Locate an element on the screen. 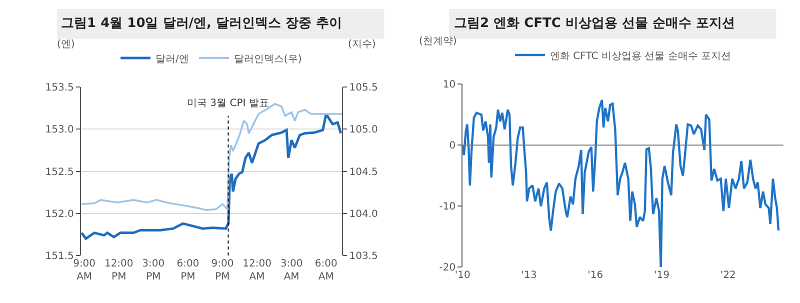 The height and width of the screenshot is (303, 800). y-tick-label: 0 is located at coordinates (452, 146).